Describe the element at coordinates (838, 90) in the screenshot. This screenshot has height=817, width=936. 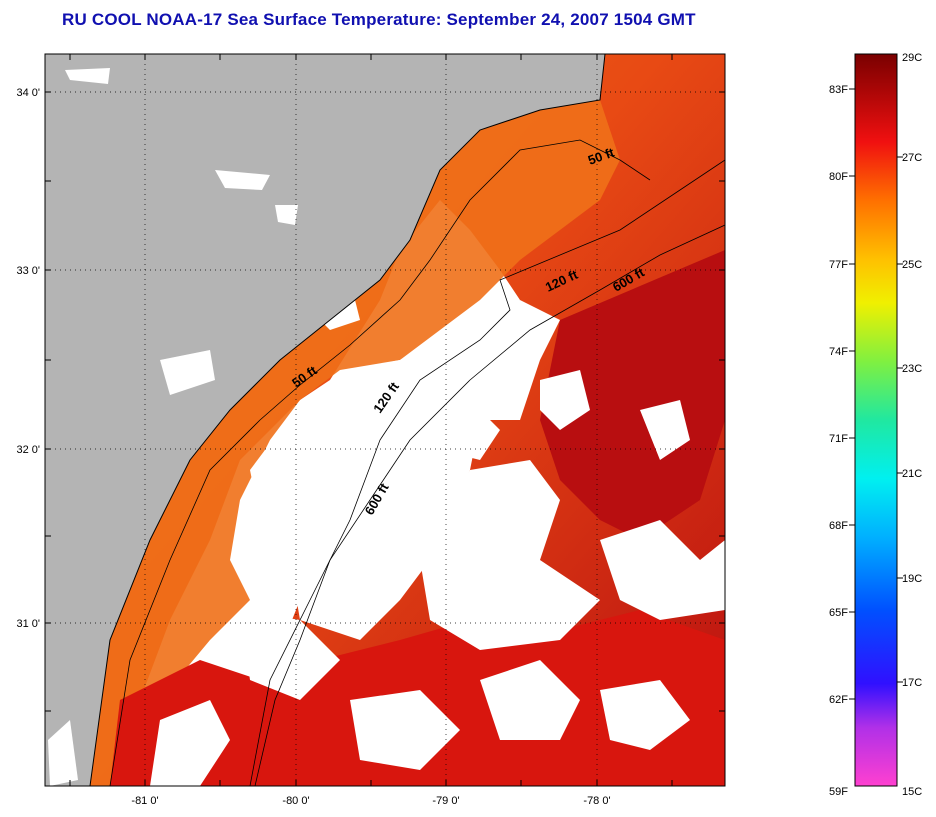
I see `colorbar-f-0: 83F` at that location.